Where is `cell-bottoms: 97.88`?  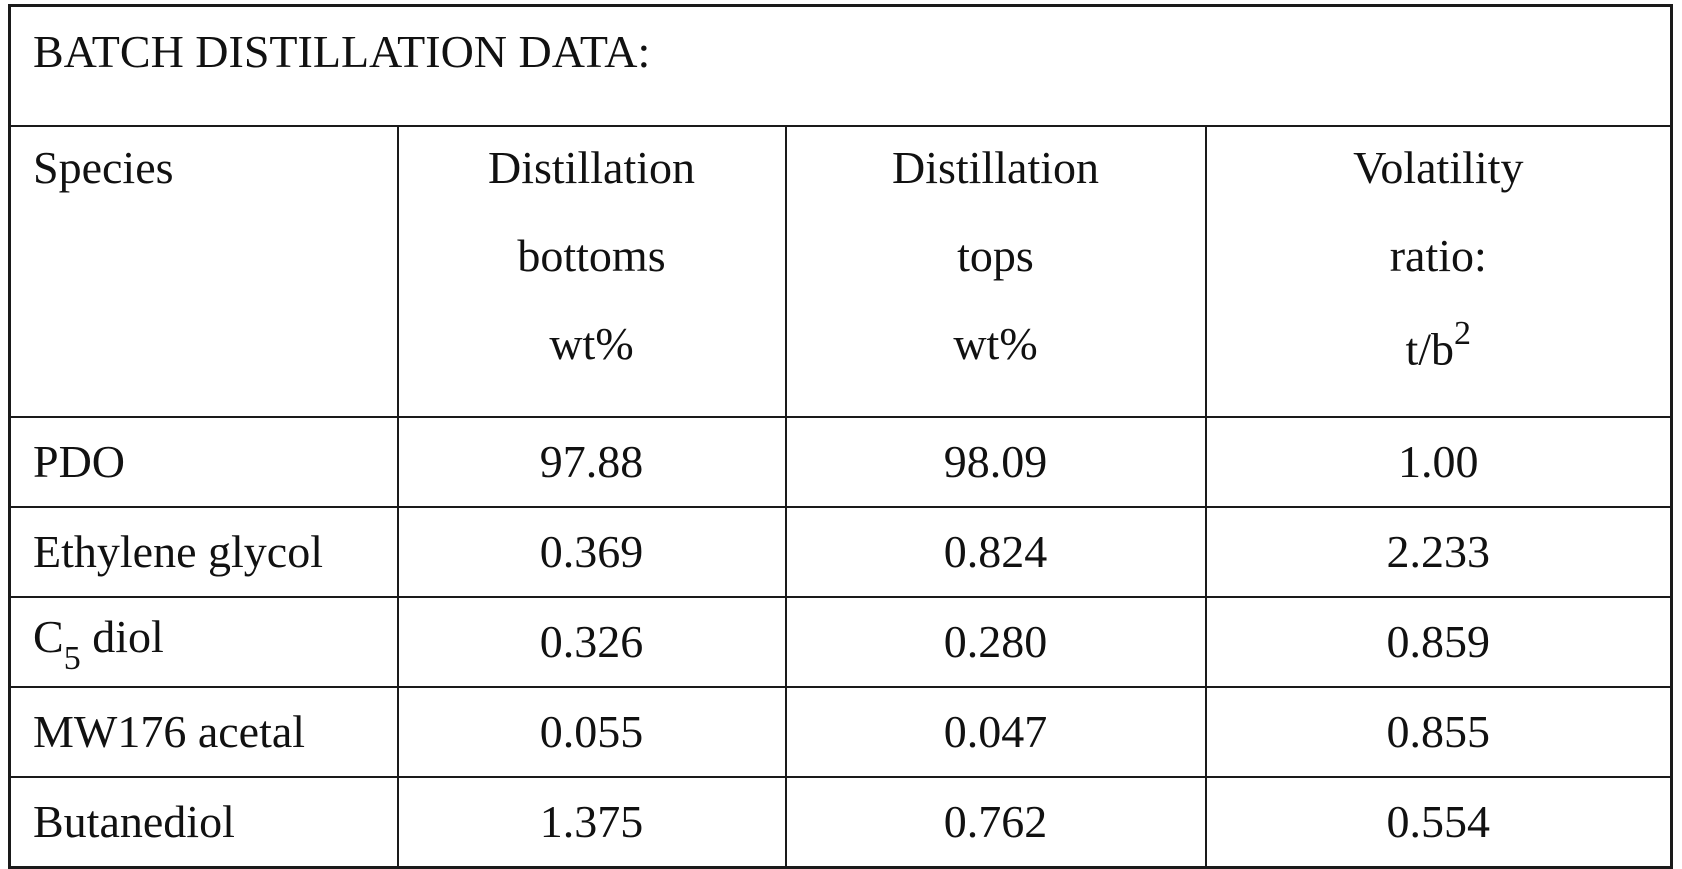 cell-bottoms: 97.88 is located at coordinates (592, 462).